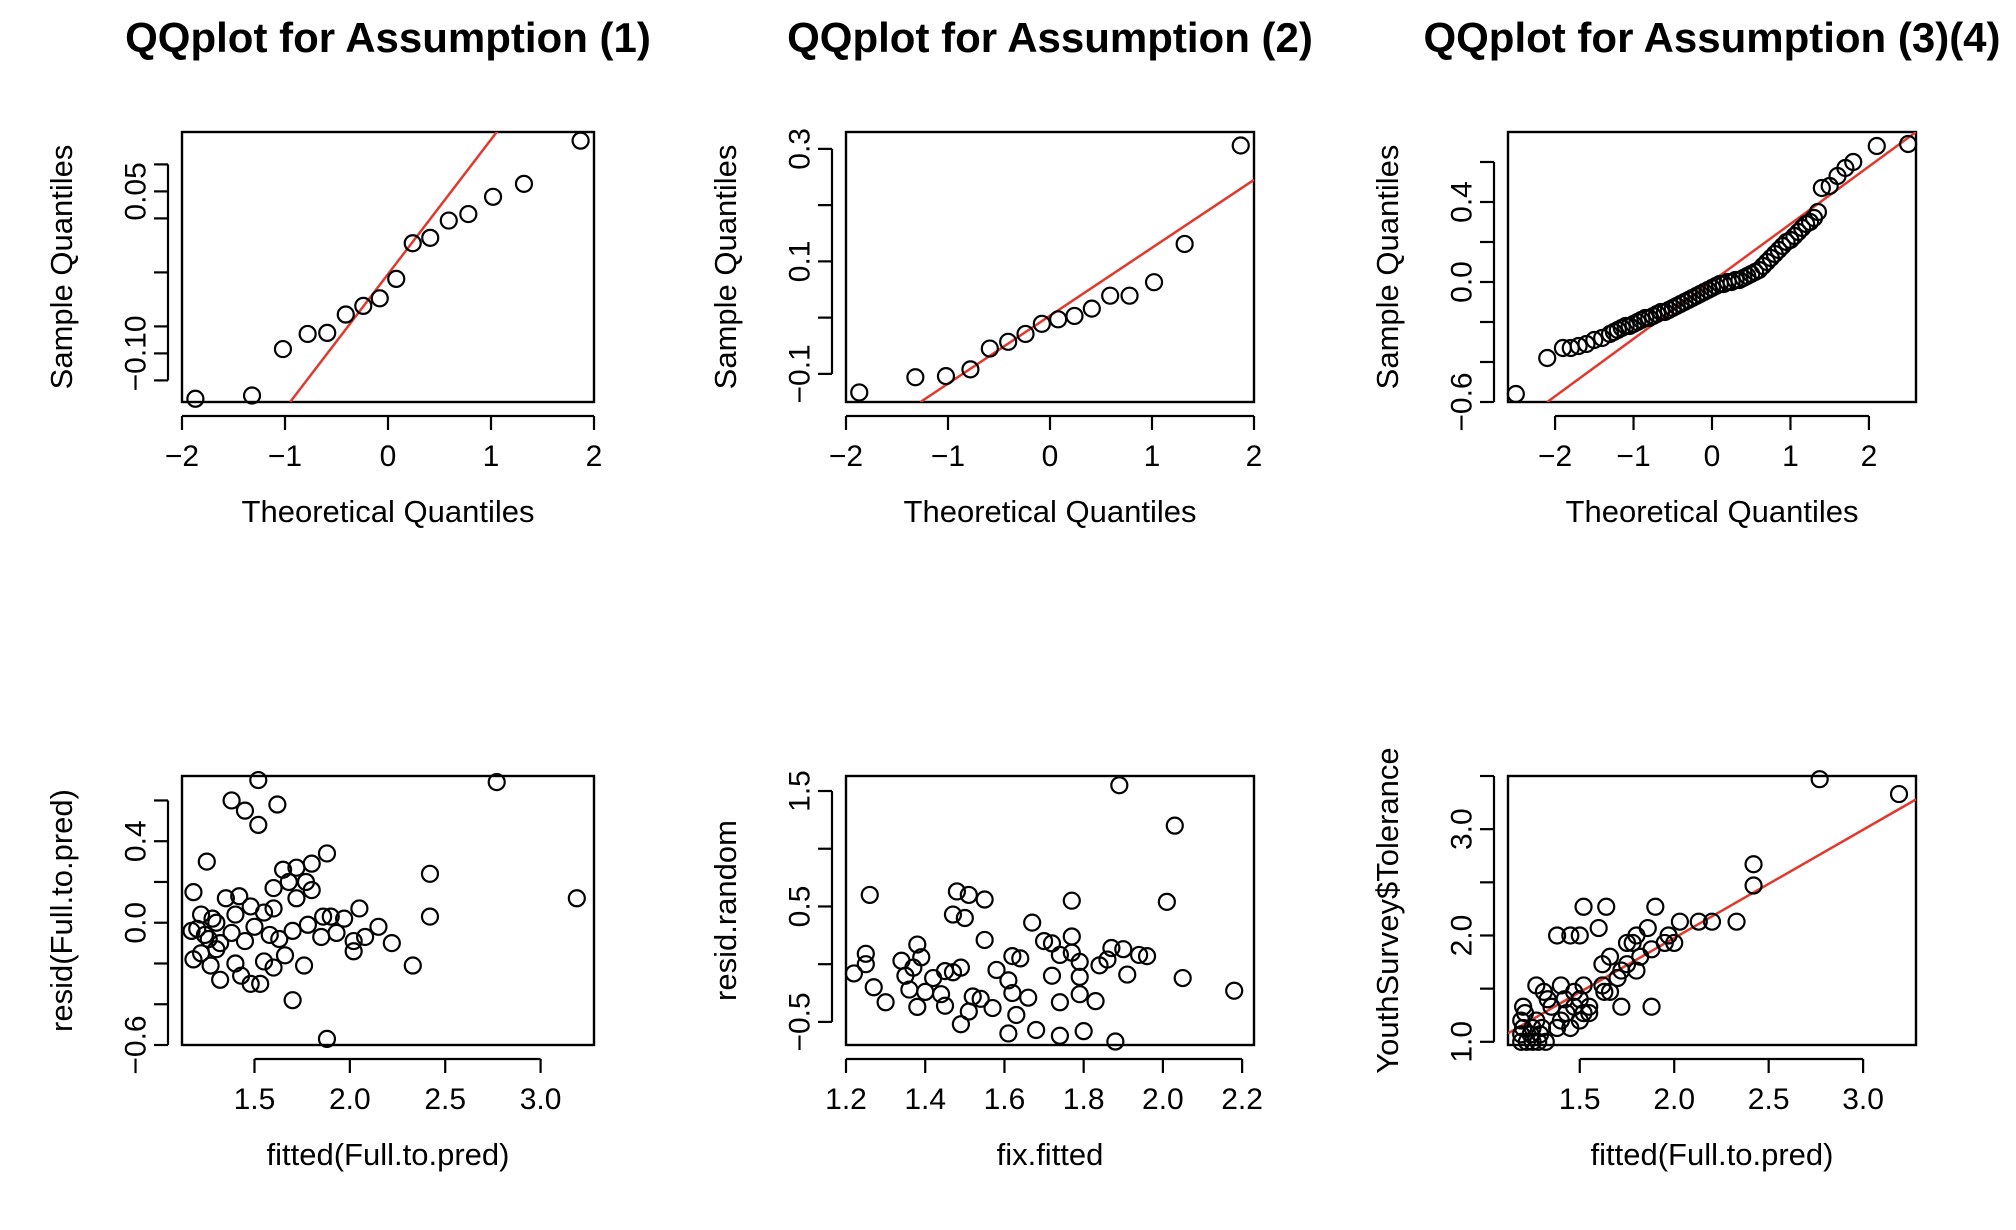 The height and width of the screenshot is (1230, 2016). I want to click on x-axis-label: fitted(Full.to.pred), so click(388, 1154).